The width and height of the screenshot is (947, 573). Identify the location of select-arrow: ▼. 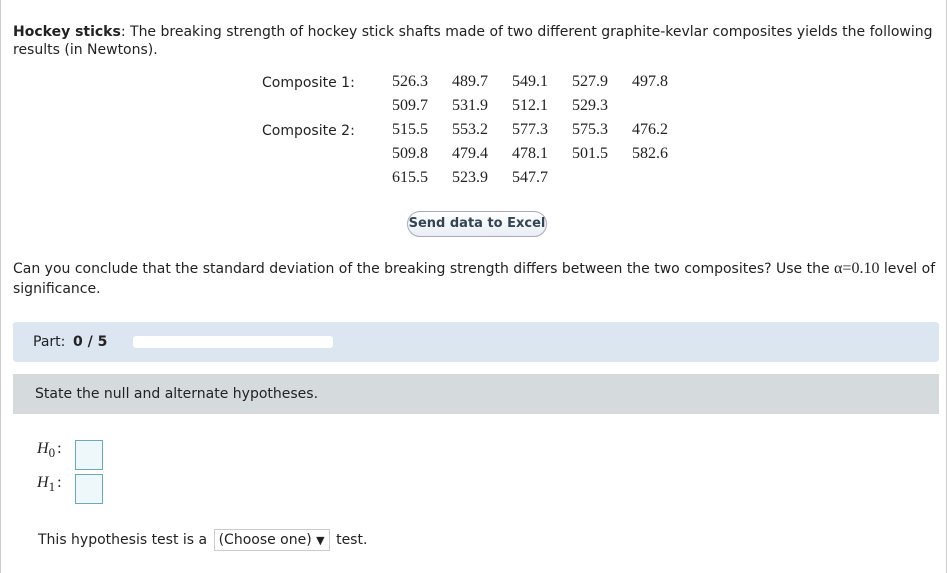
(320, 540).